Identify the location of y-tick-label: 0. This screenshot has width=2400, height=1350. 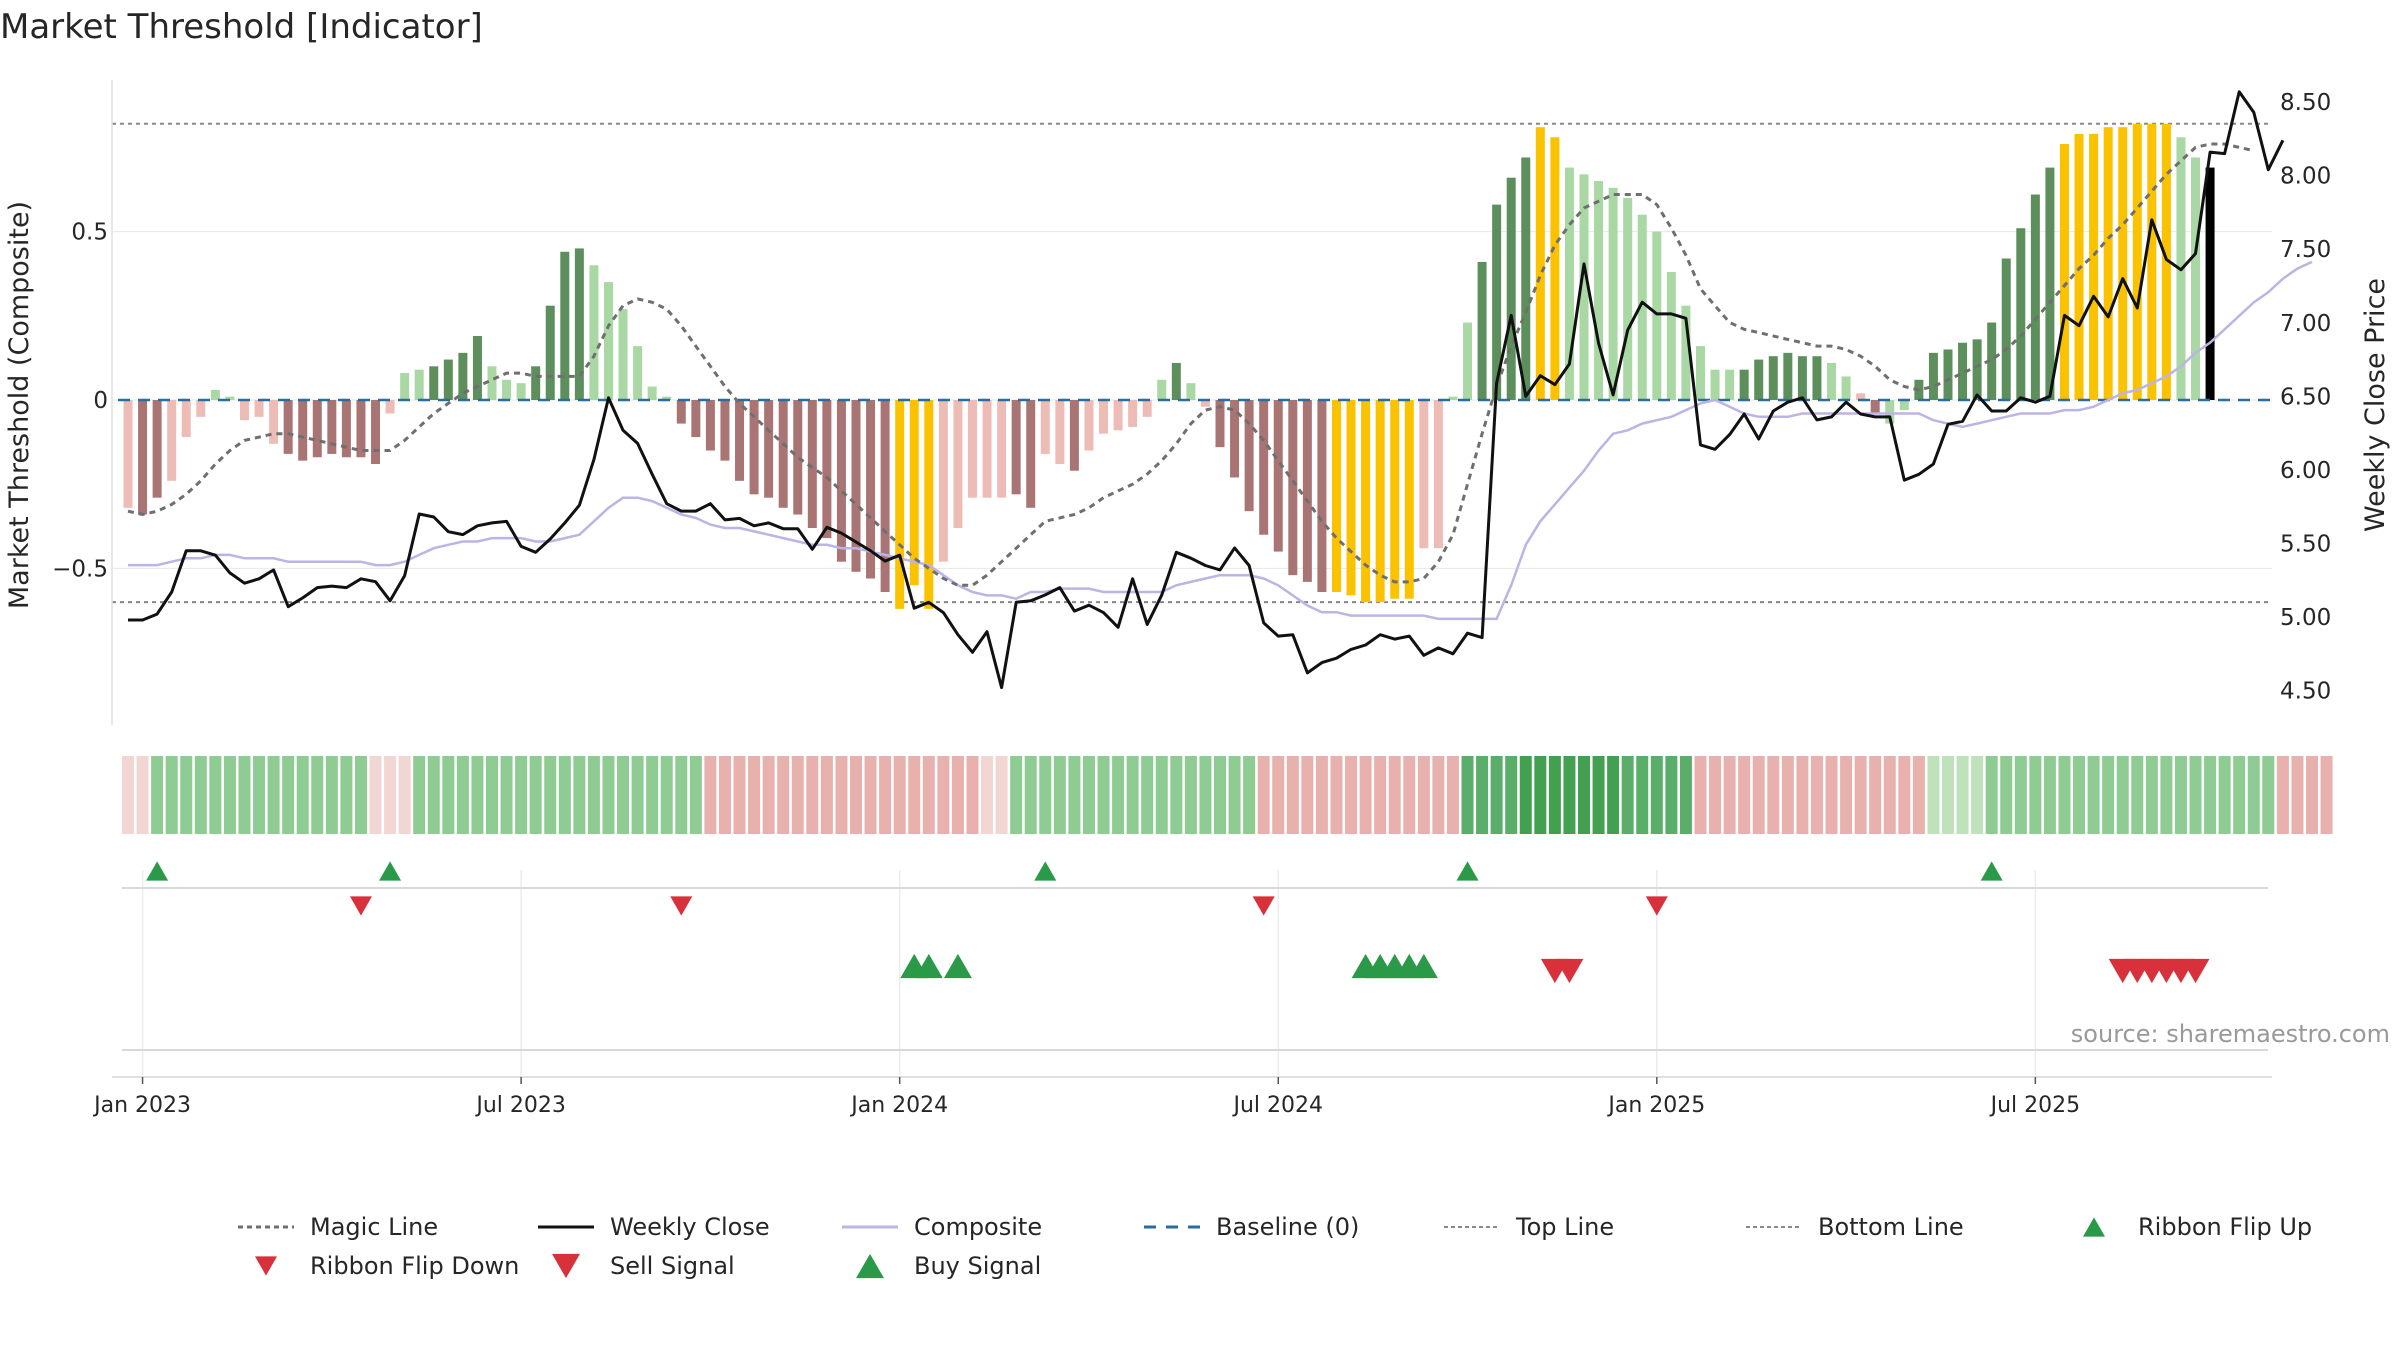
(100, 401).